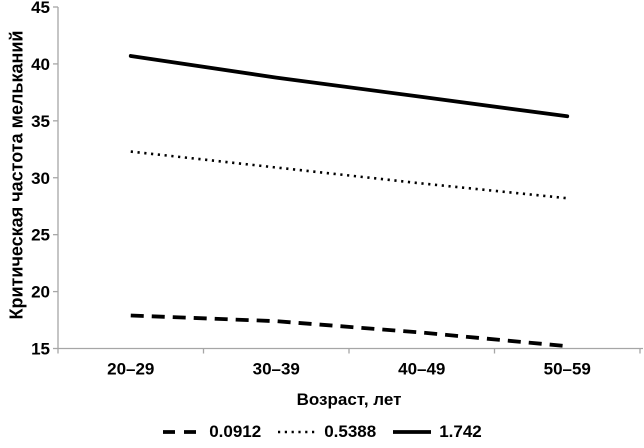 This screenshot has width=644, height=448. I want to click on legend-label: 0.0912, so click(235, 431).